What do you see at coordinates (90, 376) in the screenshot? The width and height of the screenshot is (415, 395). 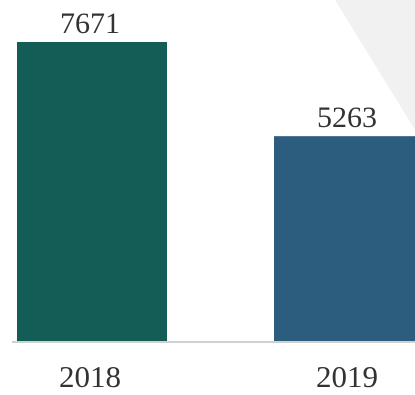 I see `category-label-2018: 2018` at bounding box center [90, 376].